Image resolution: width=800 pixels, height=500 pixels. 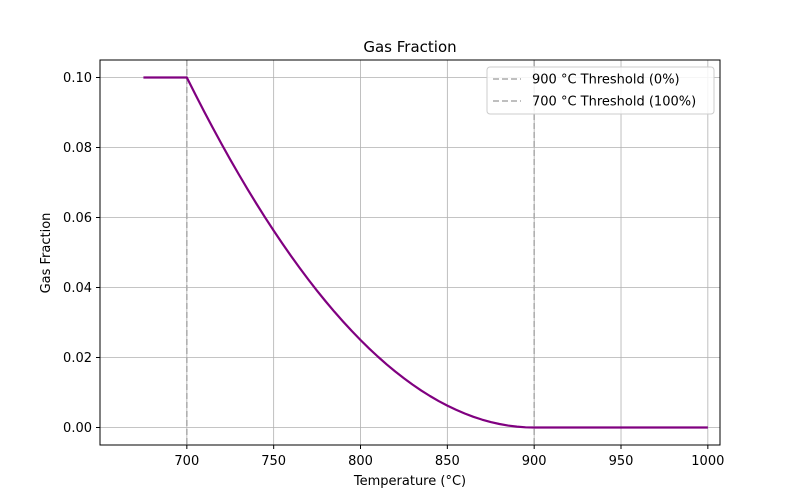 I want to click on y-tick-label: 0.10, so click(x=77, y=78).